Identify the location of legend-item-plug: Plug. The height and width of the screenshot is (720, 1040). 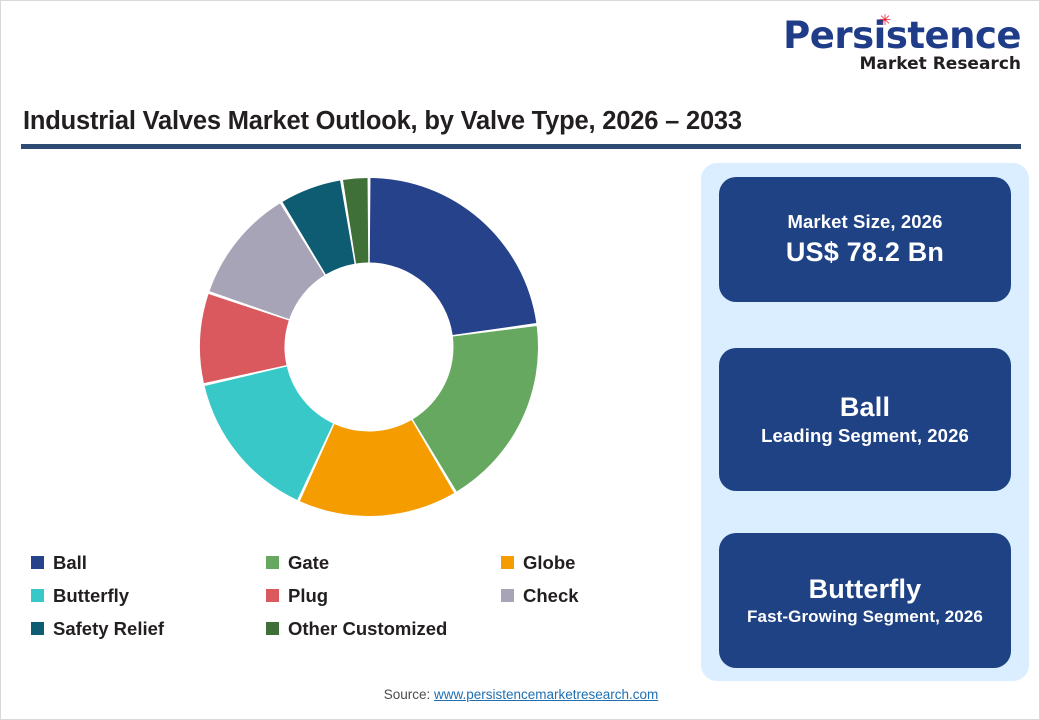
(383, 596).